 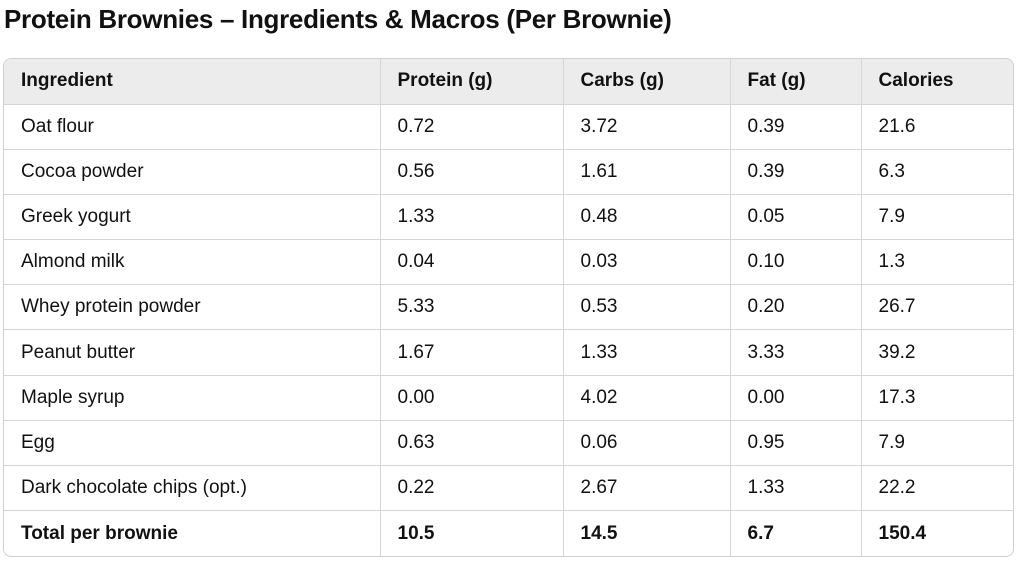 I want to click on cell-fat: 0.95, so click(x=796, y=443).